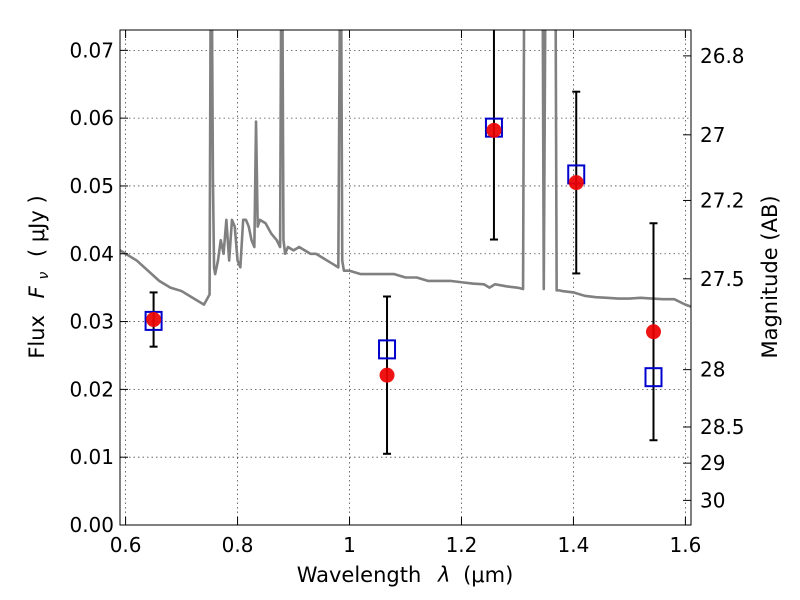 The image size is (800, 600). I want to click on y2-tick-label: 27.5, so click(722, 279).